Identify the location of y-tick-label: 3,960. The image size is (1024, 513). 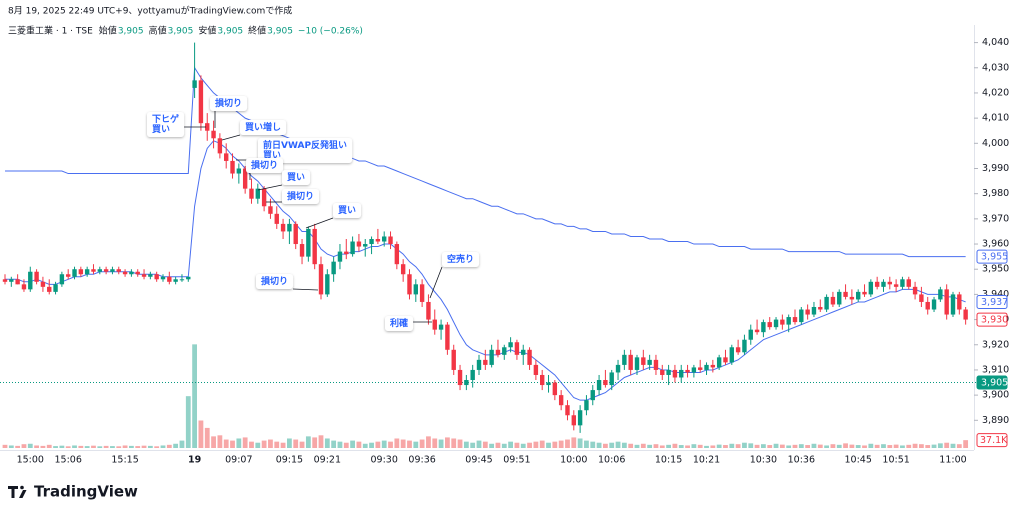
(995, 244).